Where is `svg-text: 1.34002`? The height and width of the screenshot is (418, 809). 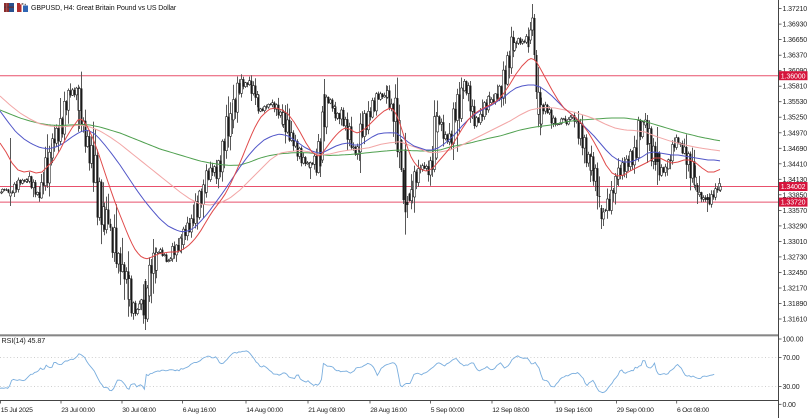 svg-text: 1.34002 is located at coordinates (793, 187).